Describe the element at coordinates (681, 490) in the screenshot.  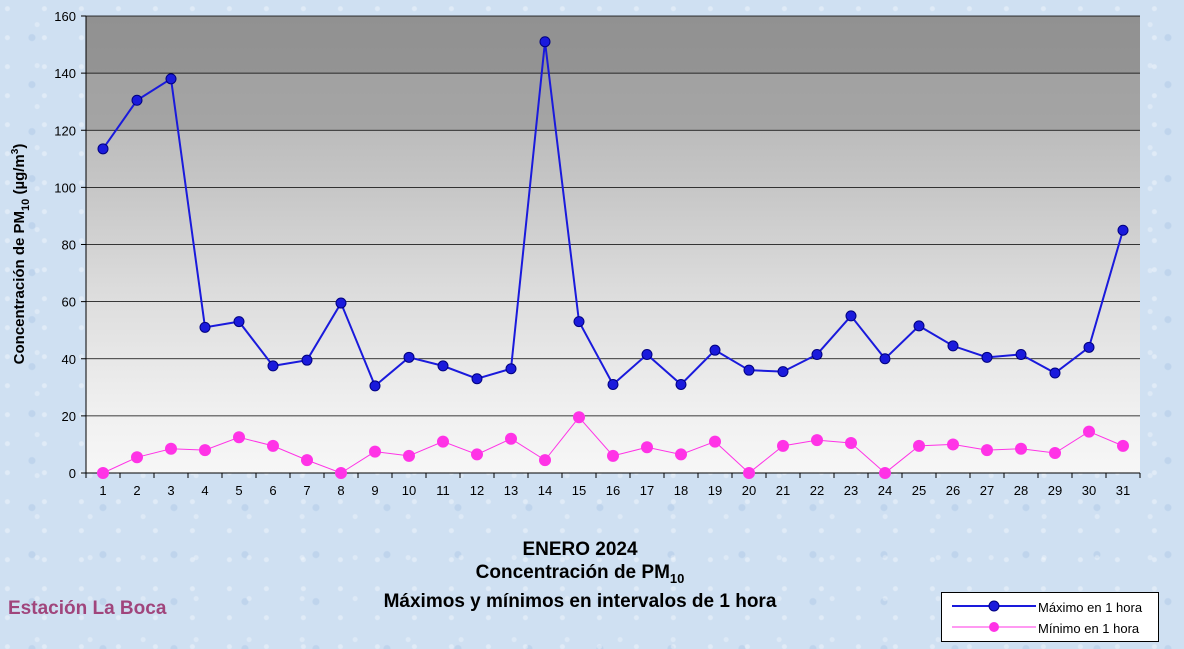
I see `x-tick-label: 18` at that location.